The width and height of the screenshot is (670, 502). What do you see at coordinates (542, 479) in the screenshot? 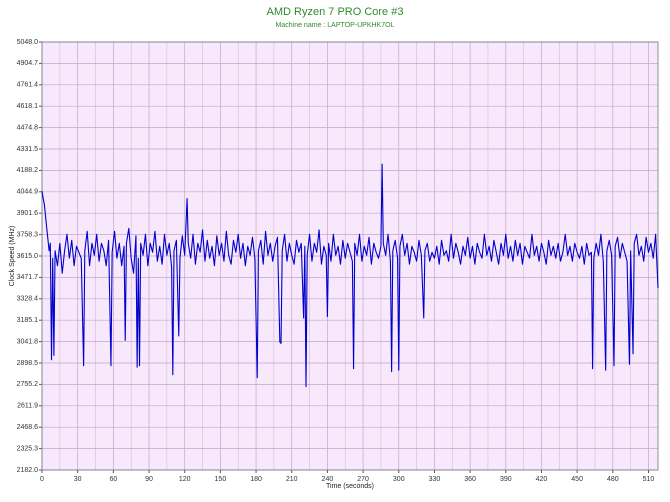
I see `x-tick-label: 420` at bounding box center [542, 479].